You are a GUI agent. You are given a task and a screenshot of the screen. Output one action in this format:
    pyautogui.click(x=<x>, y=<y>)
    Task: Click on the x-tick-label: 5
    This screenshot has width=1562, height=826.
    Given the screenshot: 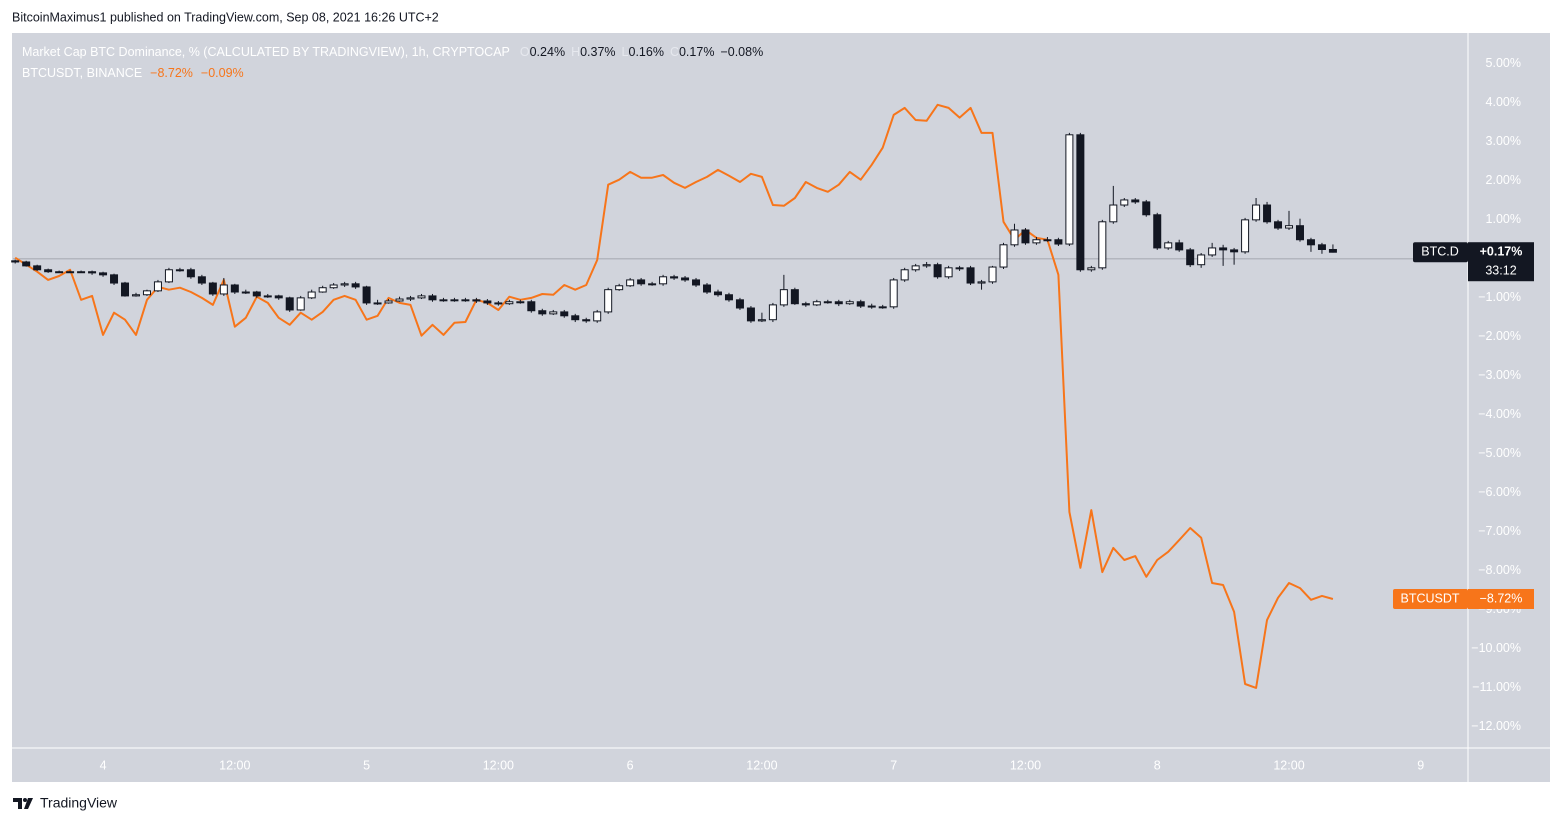 What is the action you would take?
    pyautogui.click(x=366, y=765)
    